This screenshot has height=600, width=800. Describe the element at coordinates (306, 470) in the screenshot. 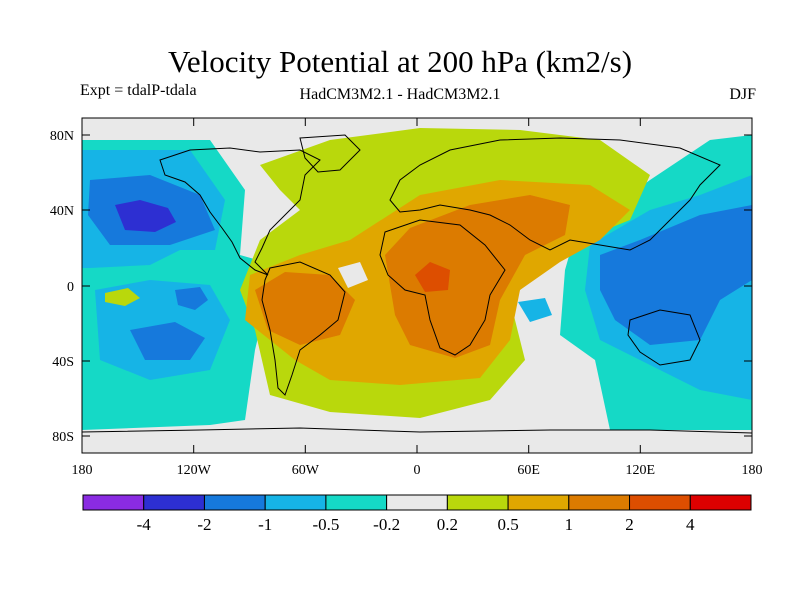

I see `lon-label: 60W` at that location.